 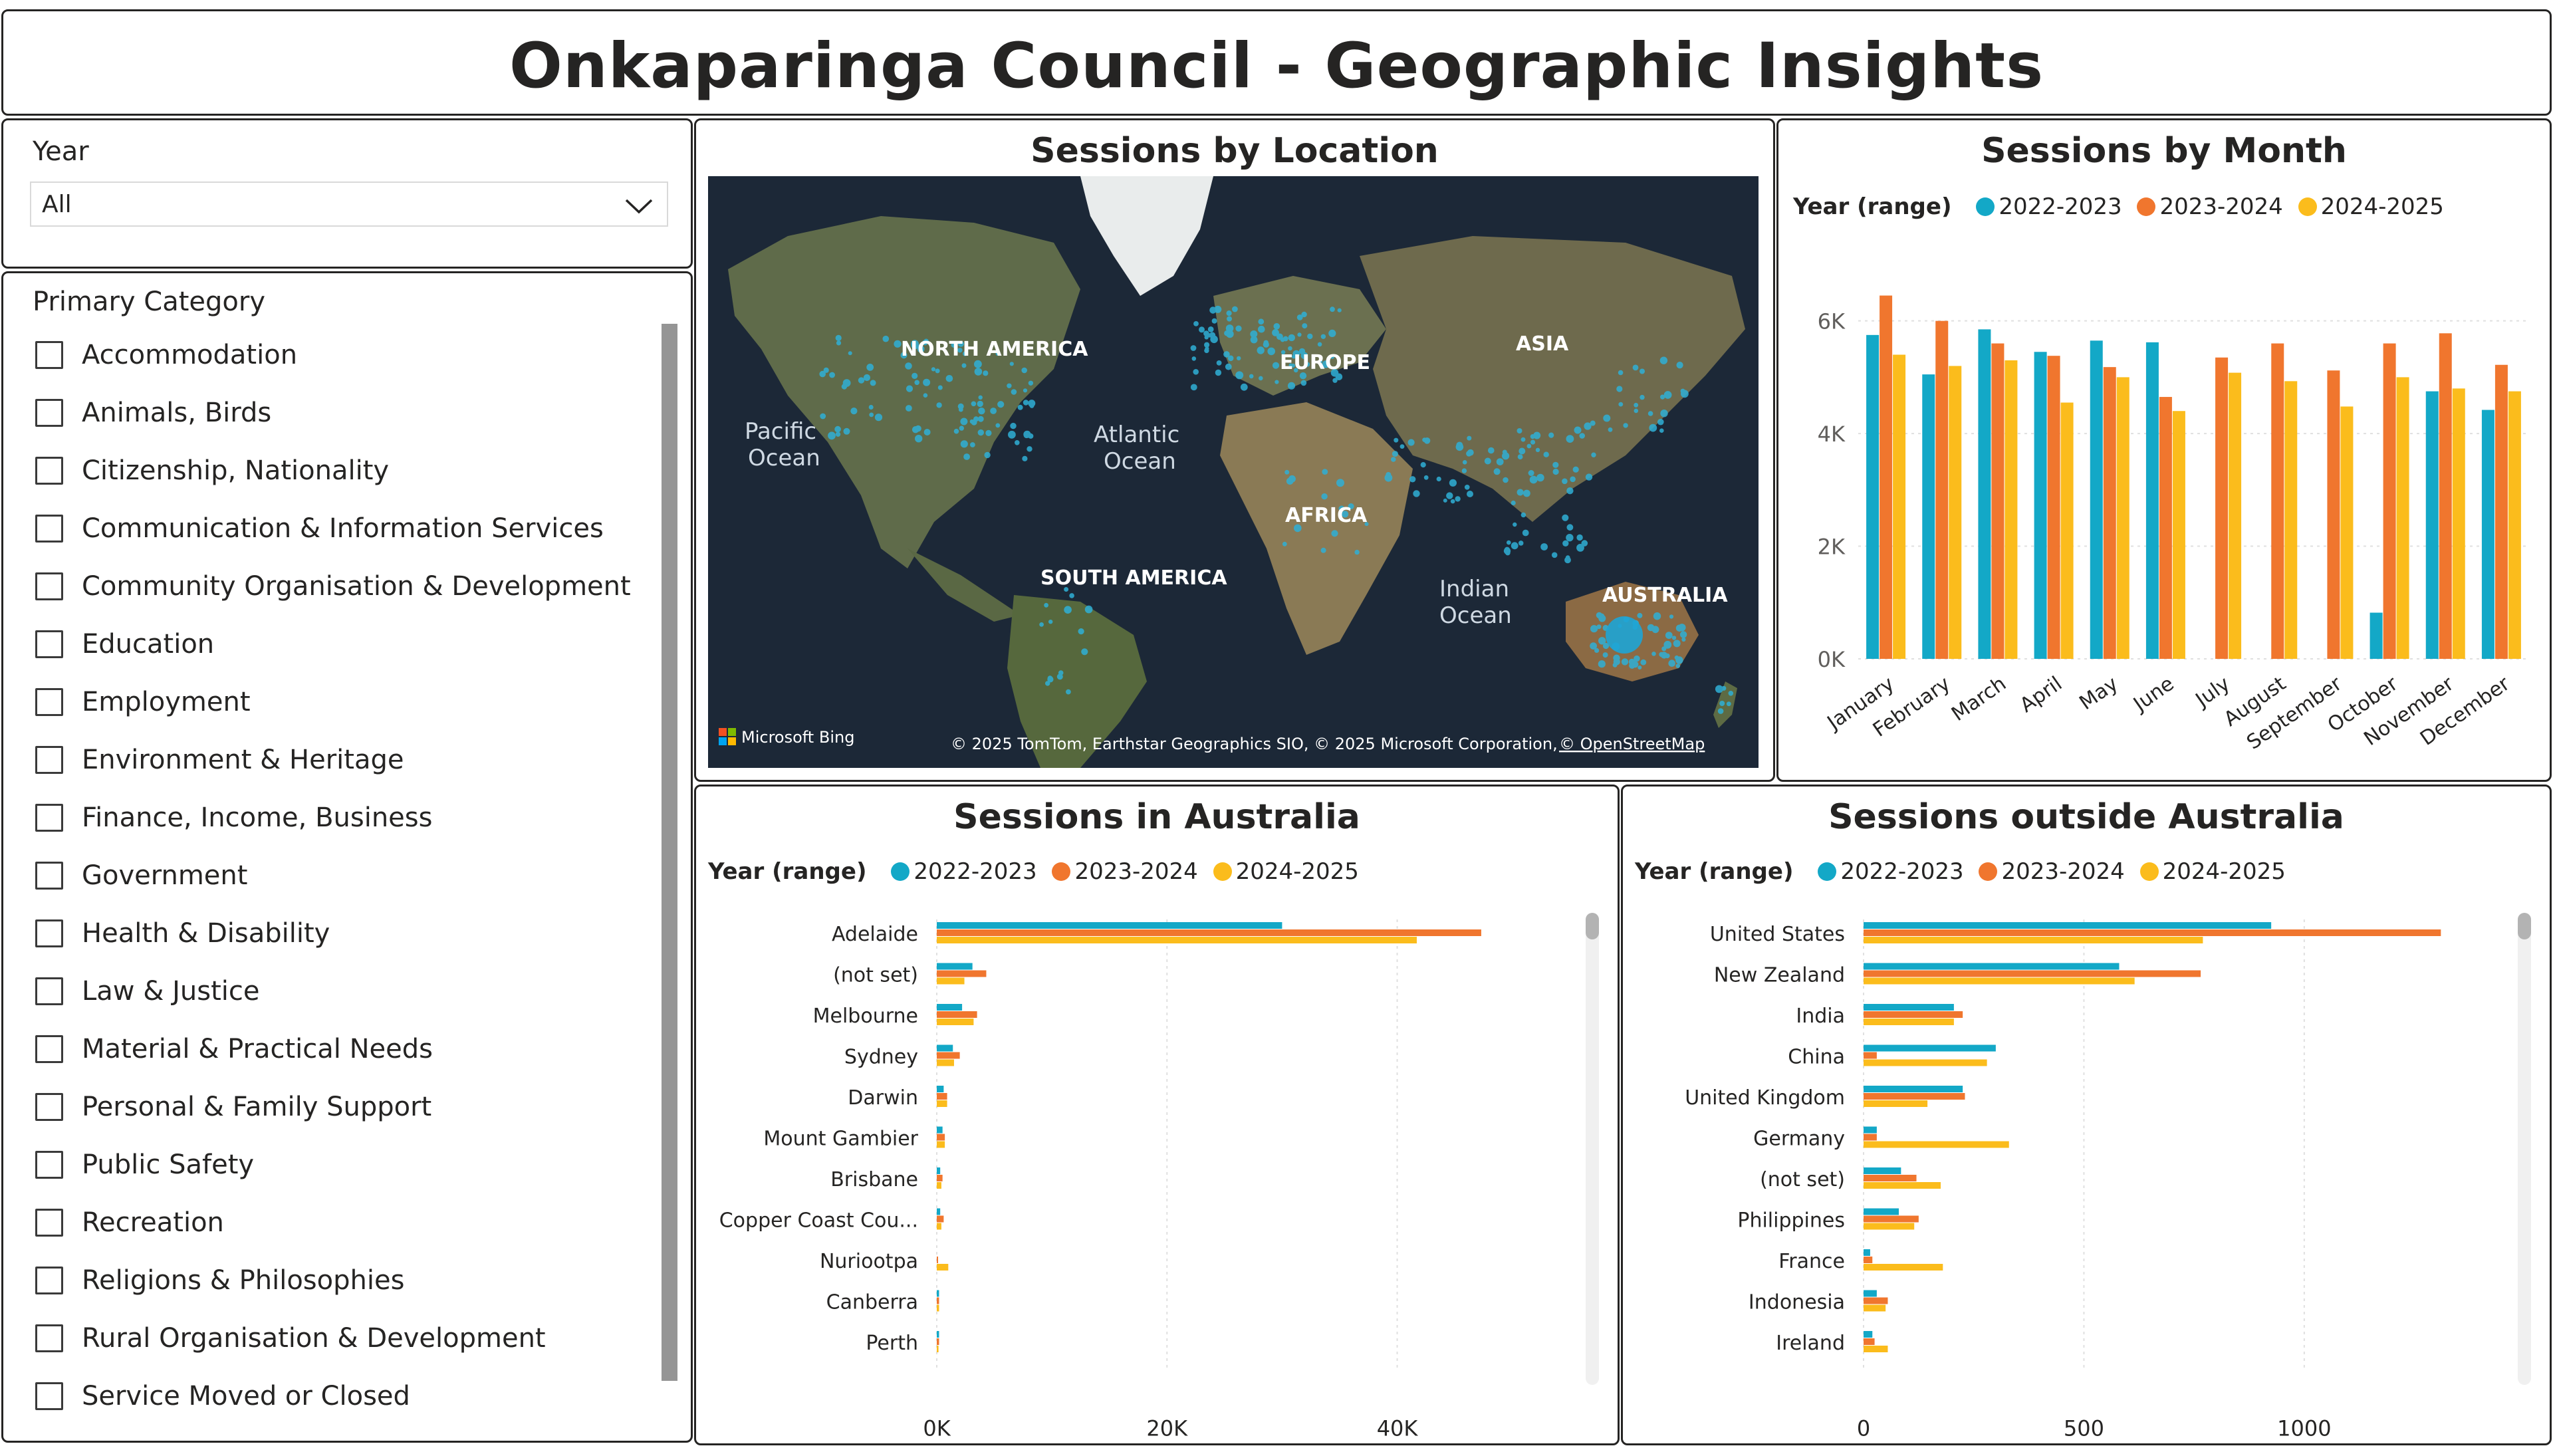 I want to click on category-item: Animals, Birds, so click(x=340, y=415).